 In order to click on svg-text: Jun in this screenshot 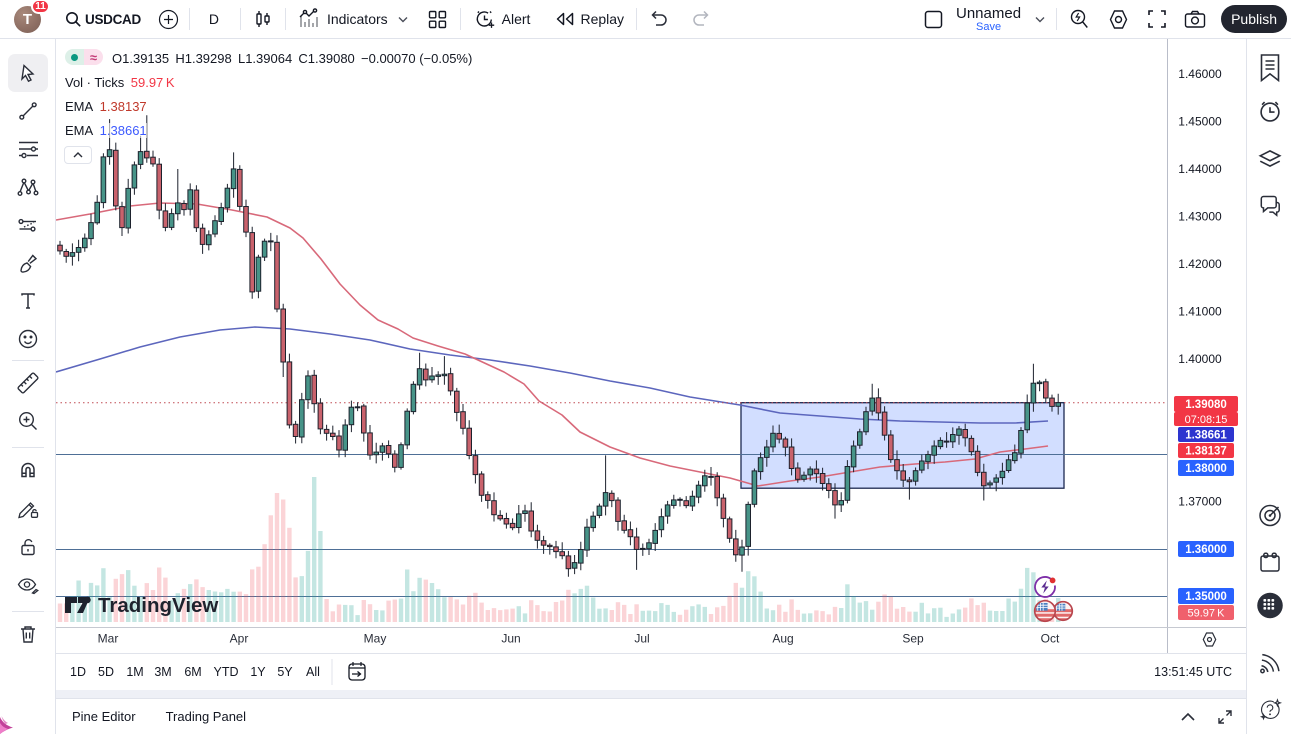, I will do `click(510, 639)`.